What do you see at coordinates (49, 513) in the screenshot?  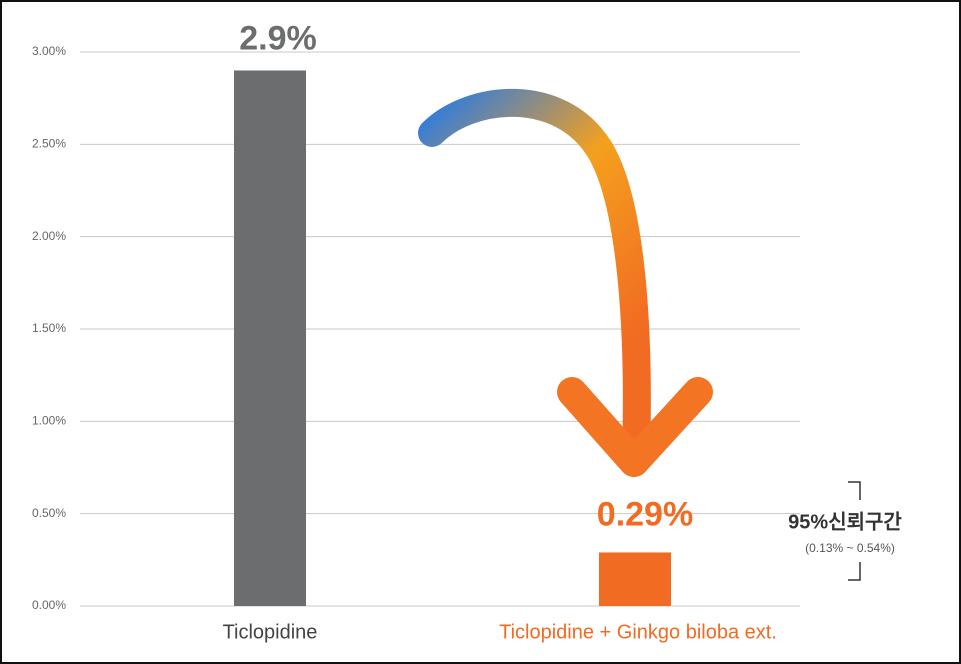 I see `y-tick-label: 0.50%` at bounding box center [49, 513].